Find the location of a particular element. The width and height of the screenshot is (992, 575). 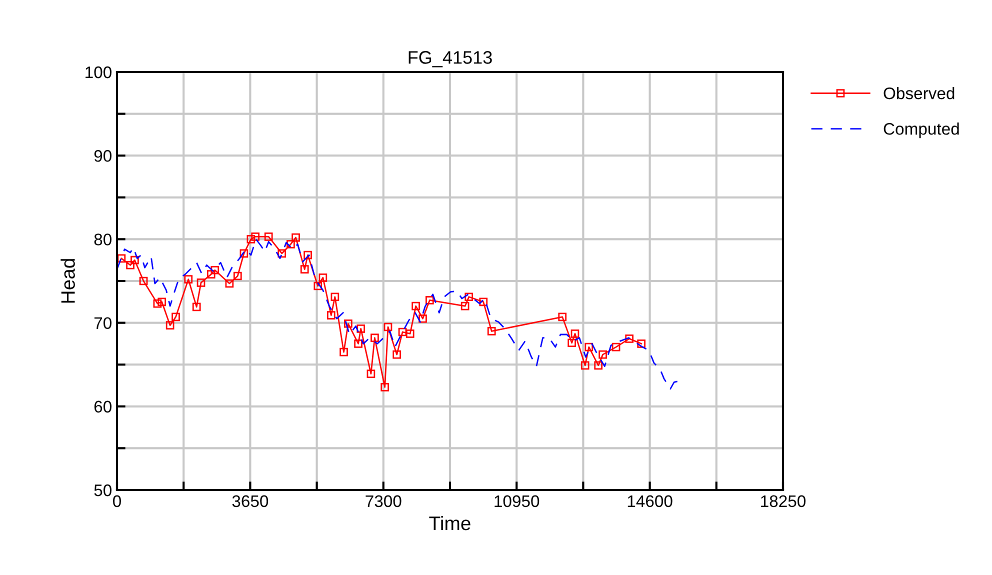

x-tick-label: 18250 is located at coordinates (783, 501).